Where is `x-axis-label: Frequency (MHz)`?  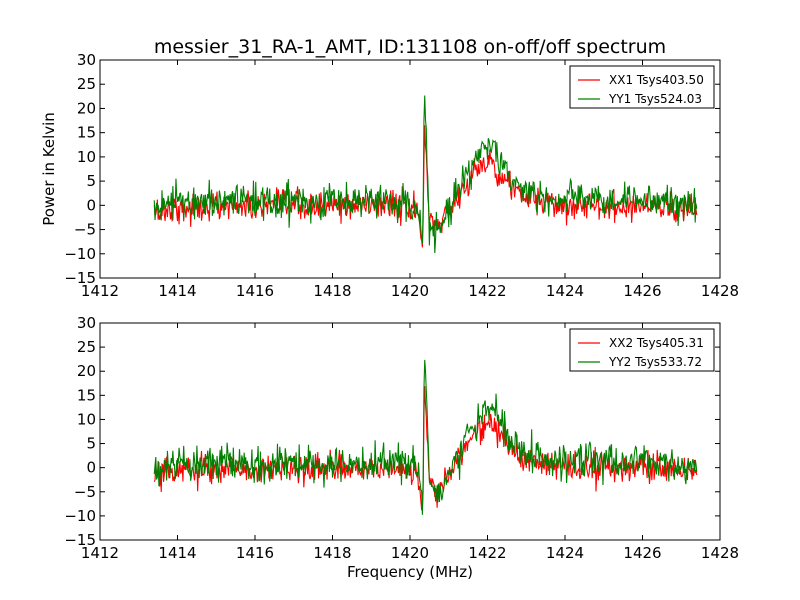 x-axis-label: Frequency (MHz) is located at coordinates (410, 572).